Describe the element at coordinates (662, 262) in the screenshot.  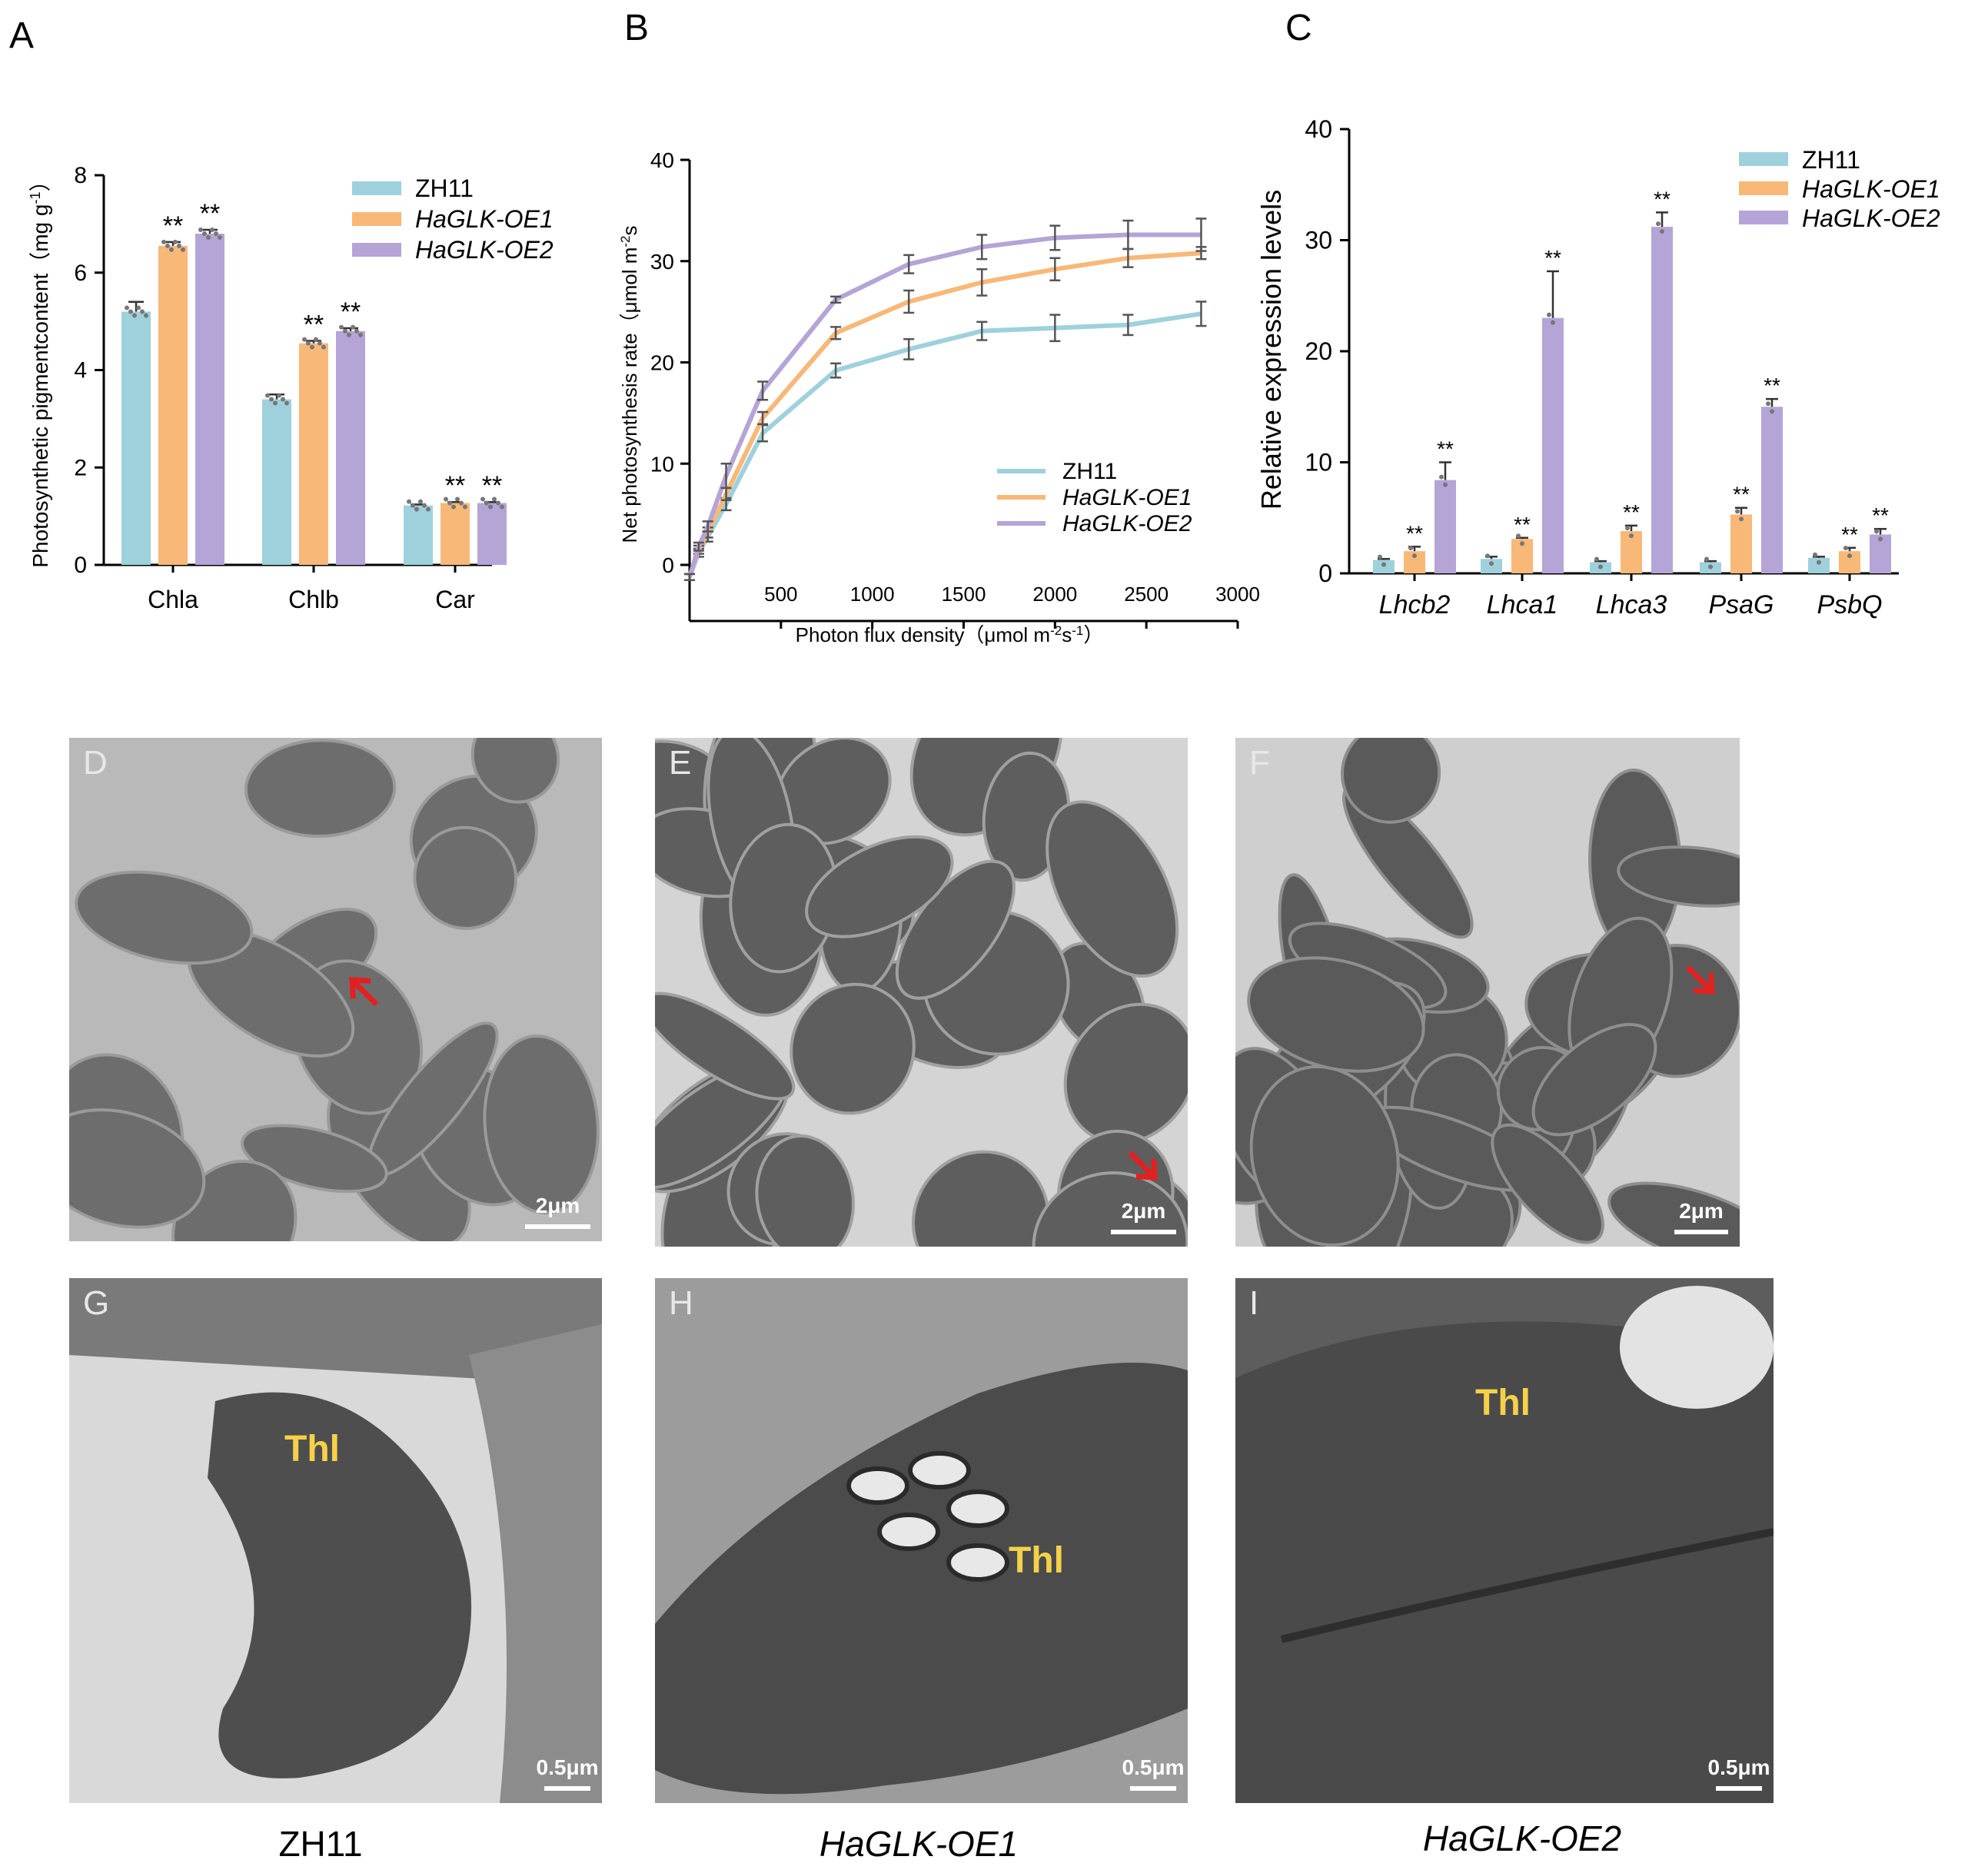
I see `y-tick-label-b: 30` at that location.